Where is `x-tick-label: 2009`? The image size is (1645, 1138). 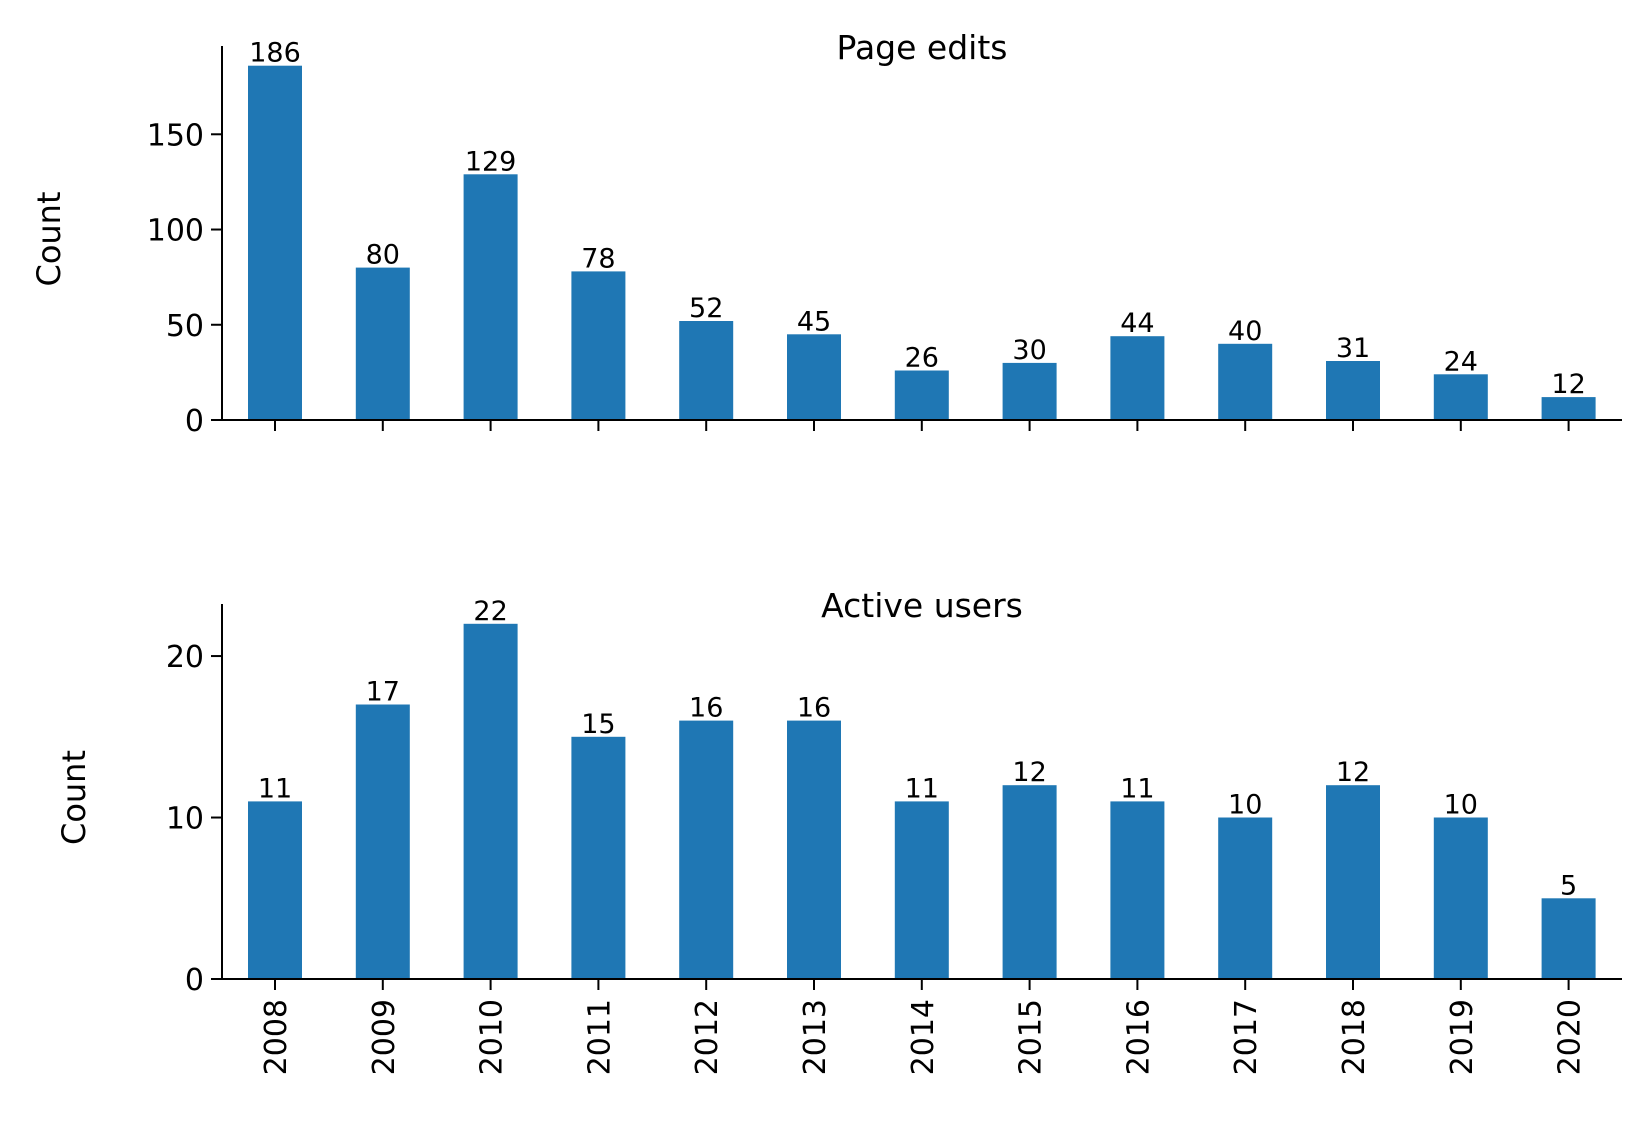
x-tick-label: 2009 is located at coordinates (384, 1037).